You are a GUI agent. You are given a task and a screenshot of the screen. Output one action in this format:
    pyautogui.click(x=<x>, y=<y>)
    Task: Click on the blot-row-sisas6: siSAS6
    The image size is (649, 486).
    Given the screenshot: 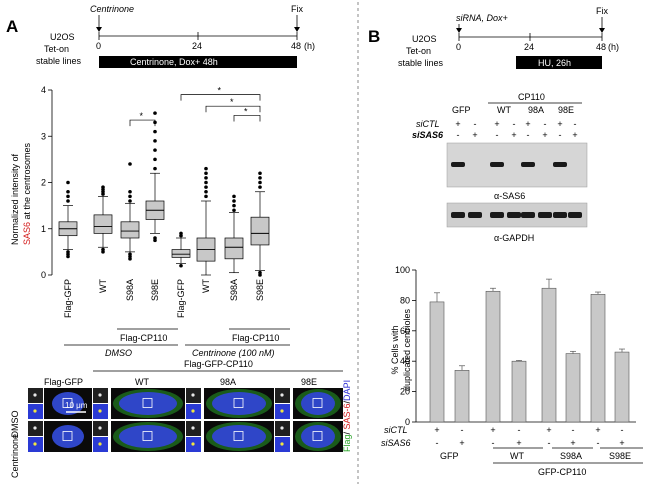 What is the action you would take?
    pyautogui.click(x=428, y=135)
    